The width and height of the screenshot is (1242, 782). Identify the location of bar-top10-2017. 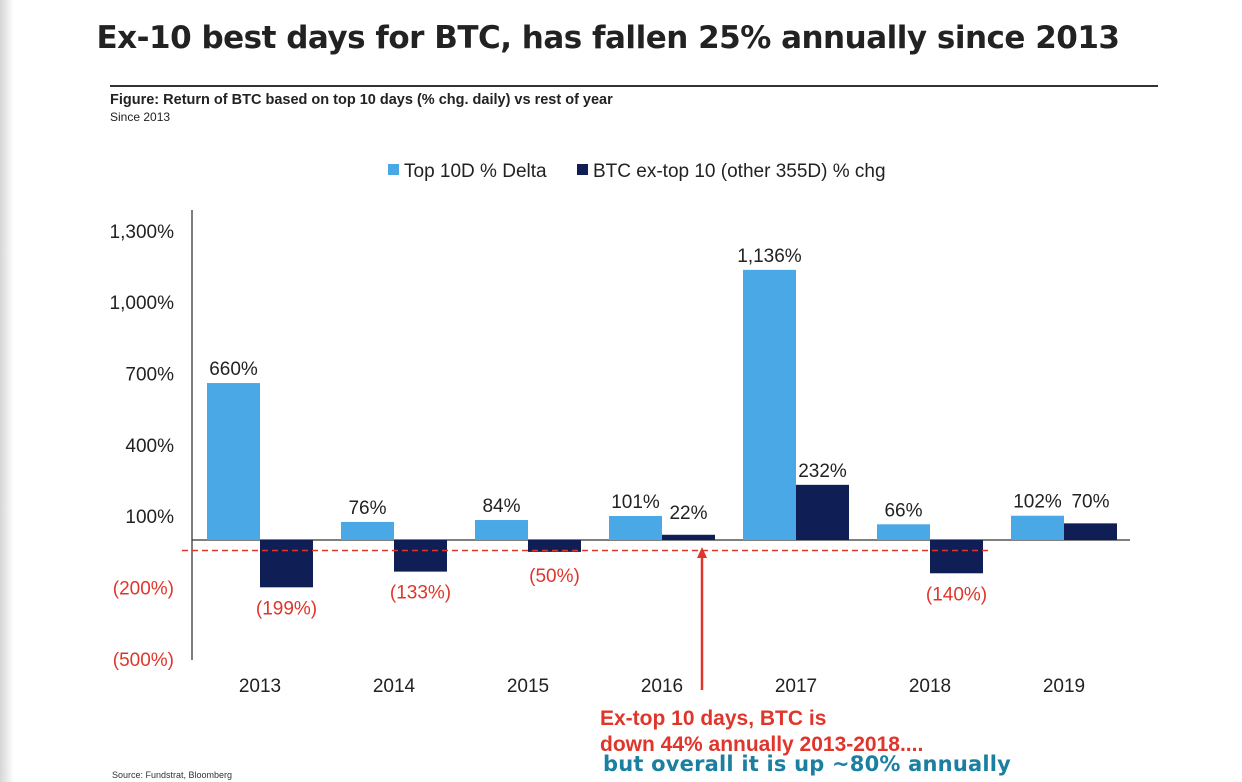
(769, 404).